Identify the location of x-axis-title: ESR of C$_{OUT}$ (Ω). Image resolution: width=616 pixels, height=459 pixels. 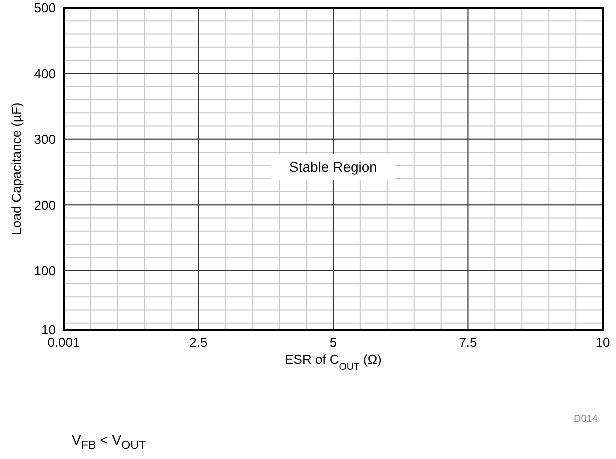
(333, 362).